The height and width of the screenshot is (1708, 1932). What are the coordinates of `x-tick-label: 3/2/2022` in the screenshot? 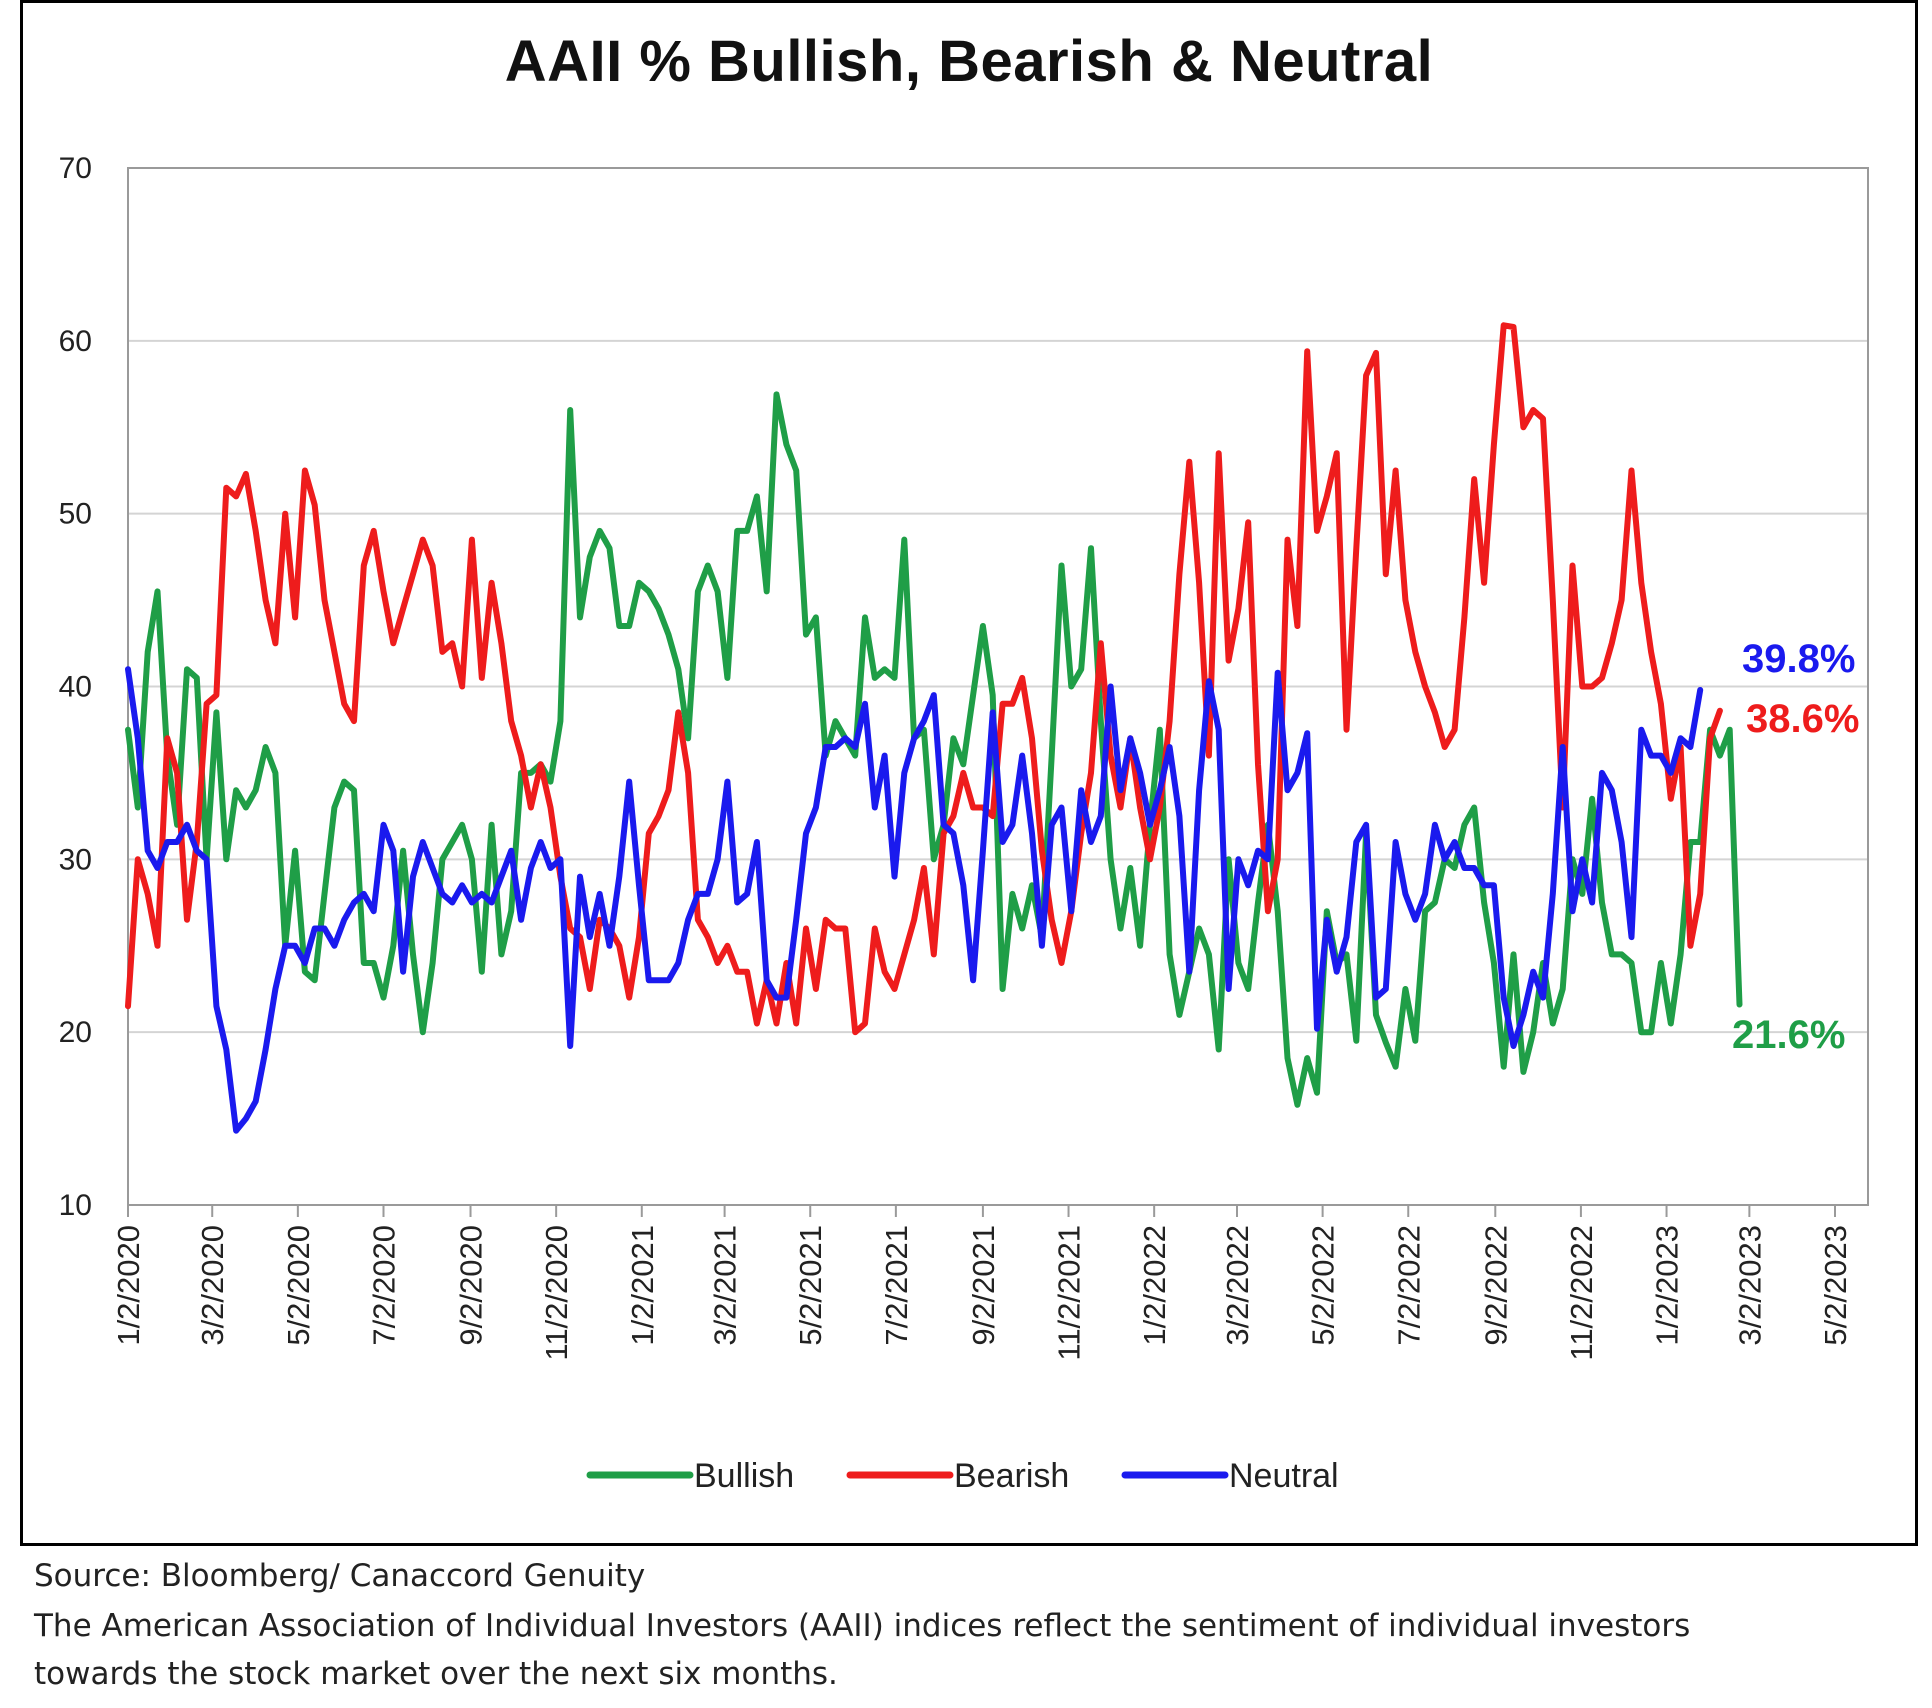 It's located at (1237, 1285).